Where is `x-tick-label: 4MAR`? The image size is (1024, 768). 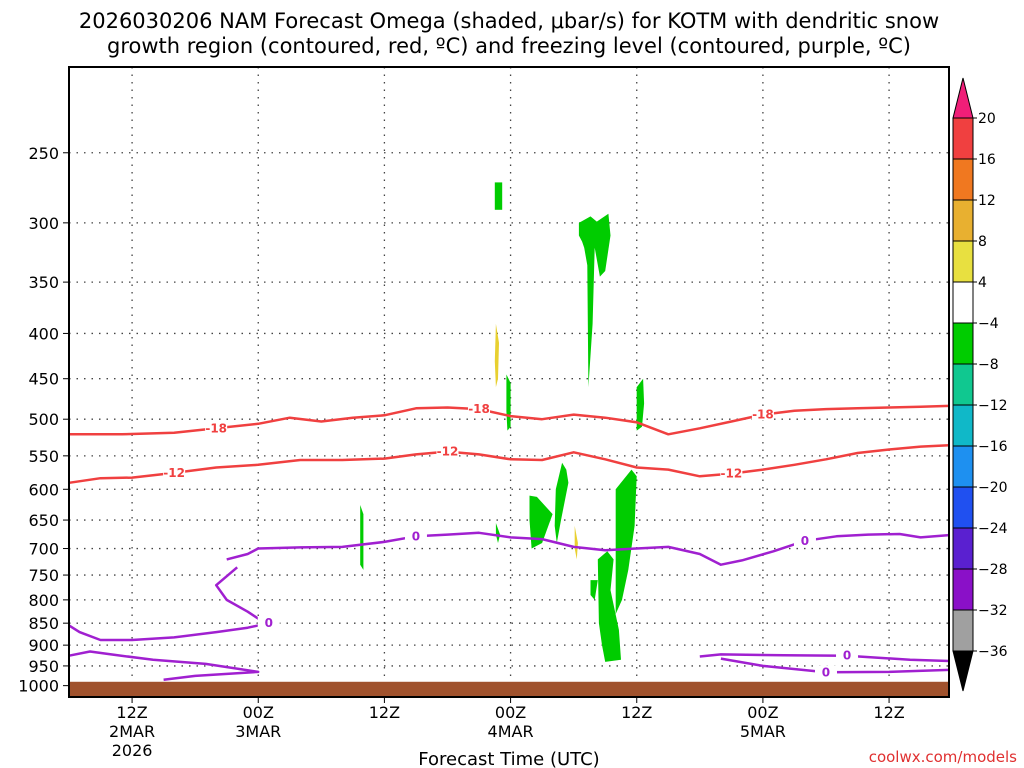
x-tick-label: 4MAR is located at coordinates (511, 731).